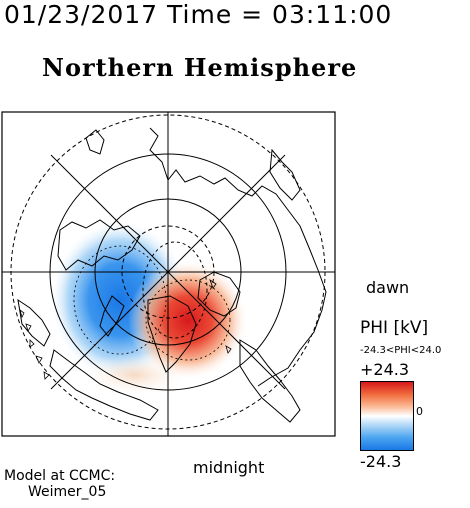  What do you see at coordinates (60, 476) in the screenshot?
I see `model-credit: Model at CCMC:` at bounding box center [60, 476].